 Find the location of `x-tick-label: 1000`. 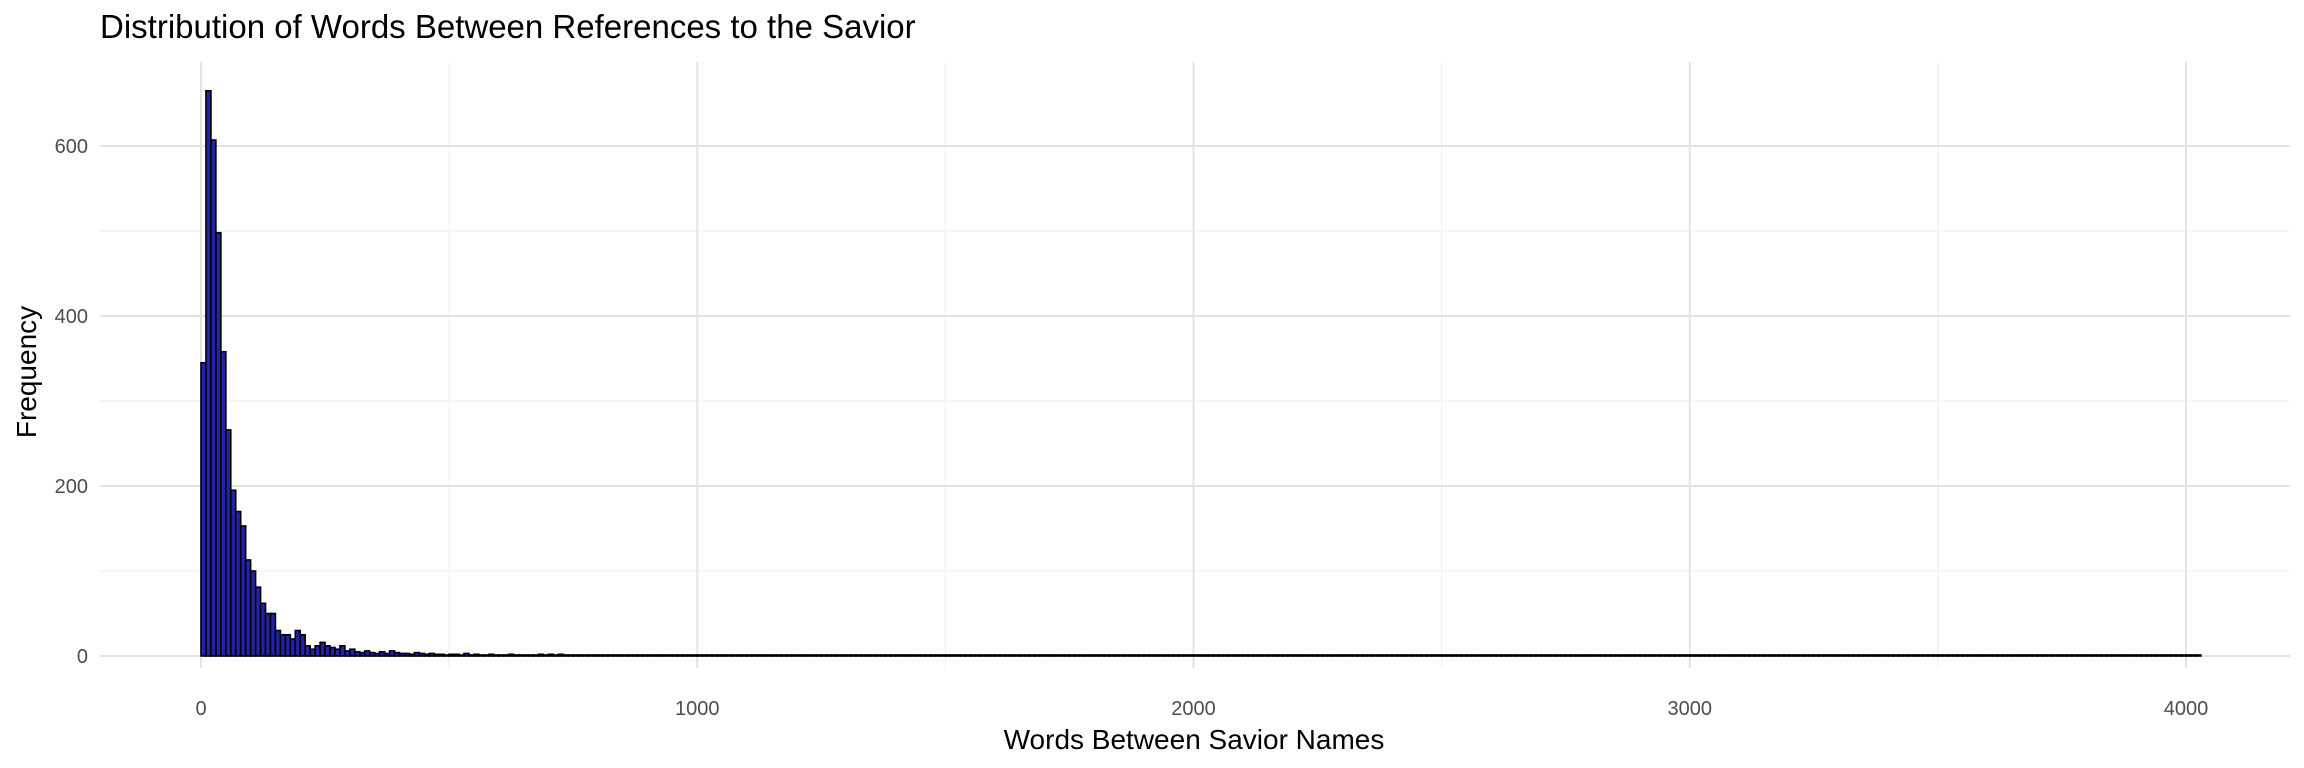

x-tick-label: 1000 is located at coordinates (697, 709).